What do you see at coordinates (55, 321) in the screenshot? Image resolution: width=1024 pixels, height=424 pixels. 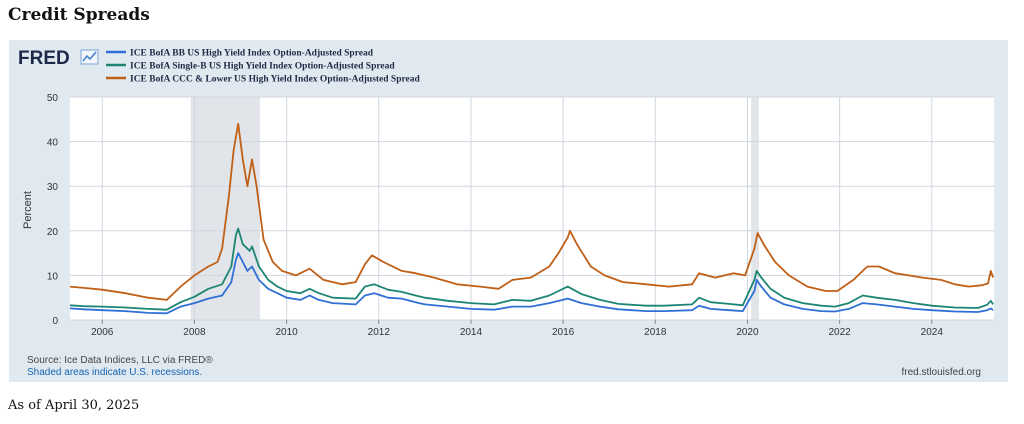 I see `y-tick-label: 0` at bounding box center [55, 321].